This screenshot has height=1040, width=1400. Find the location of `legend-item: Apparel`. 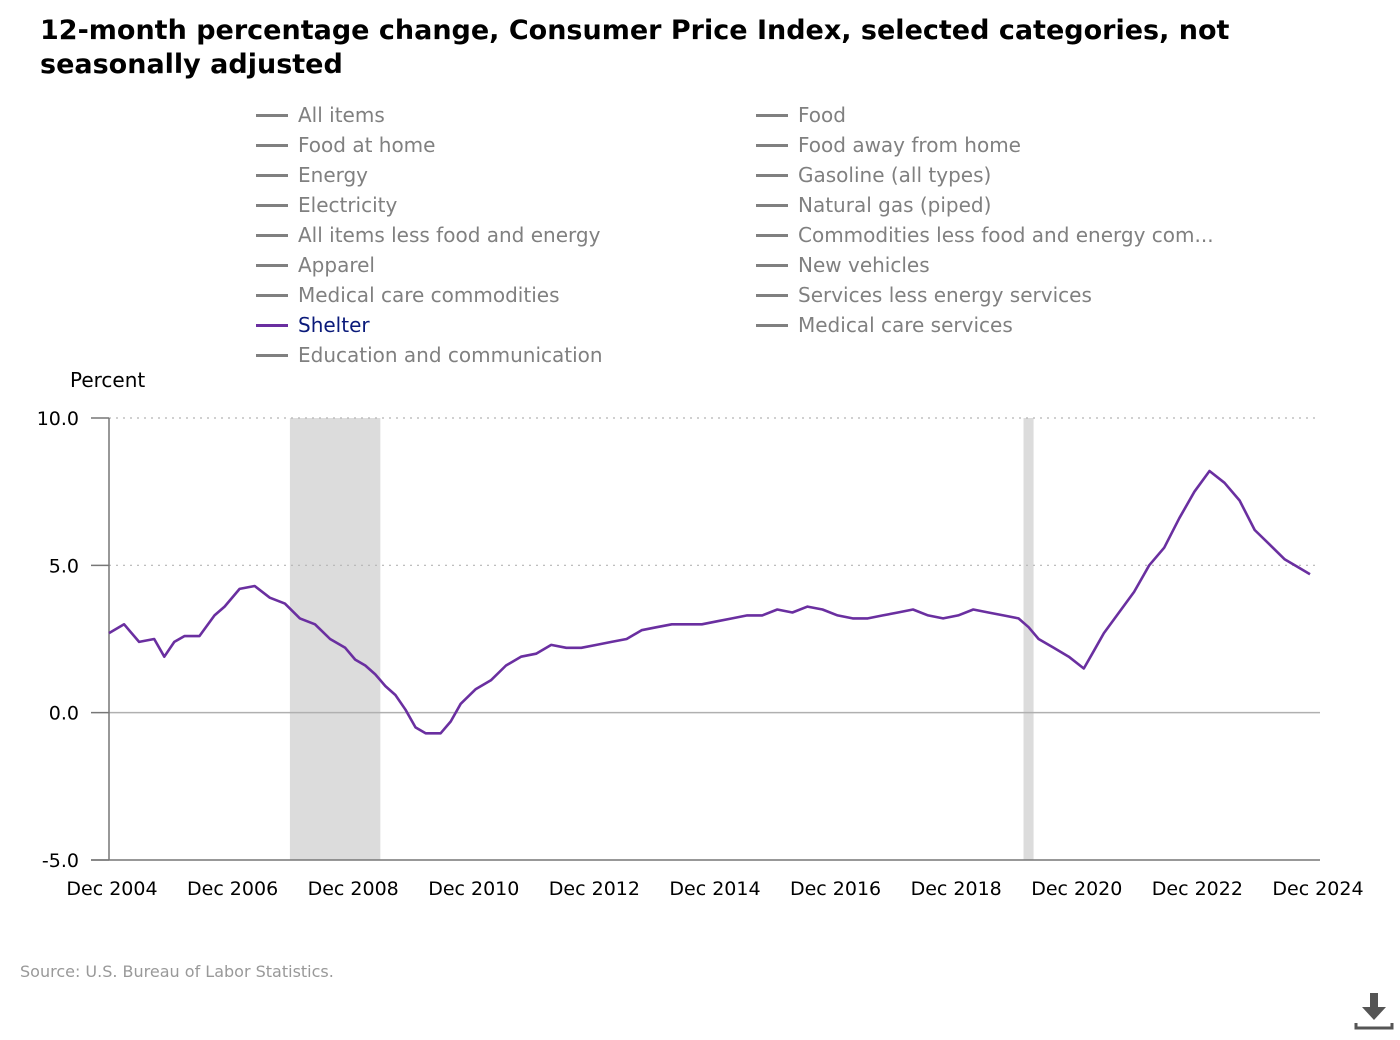

legend-item: Apparel is located at coordinates (315, 265).